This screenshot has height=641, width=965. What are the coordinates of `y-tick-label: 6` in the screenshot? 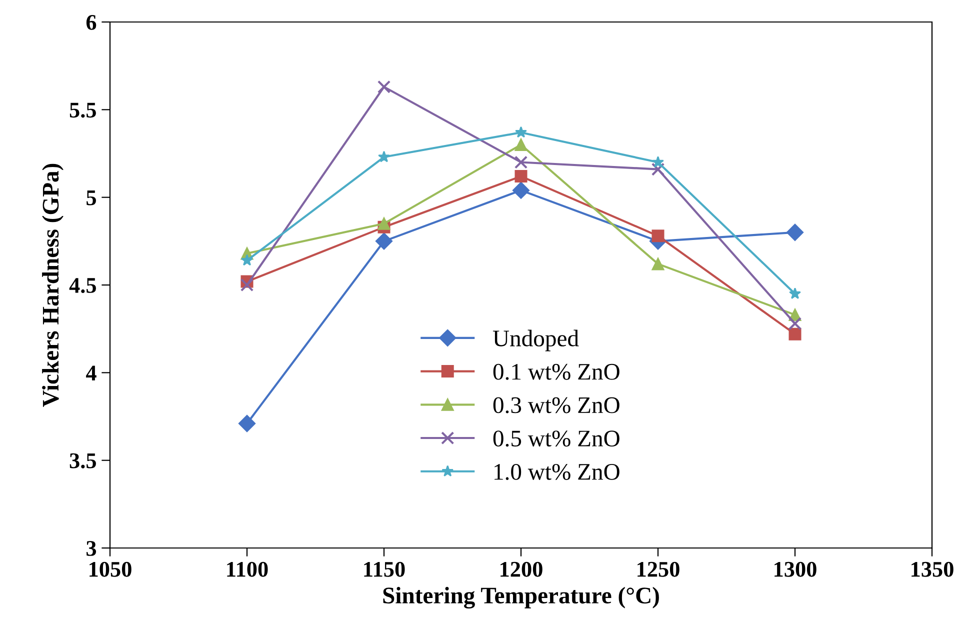 It's located at (91, 22).